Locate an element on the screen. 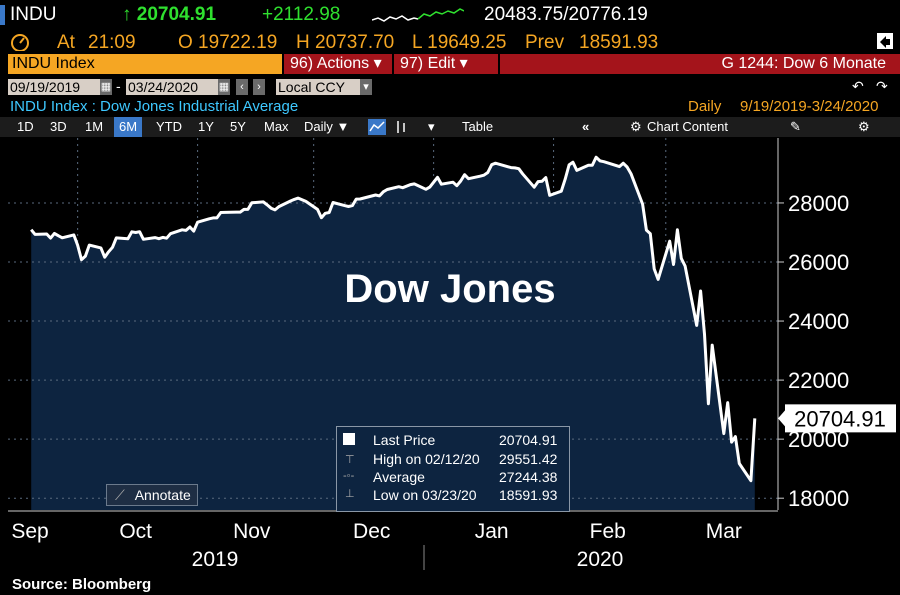  legend-value: 29551.42 is located at coordinates (528, 459).